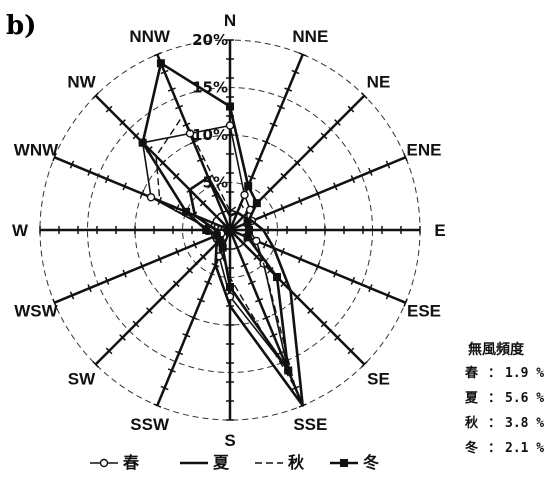  I want to click on point-3-SW, so click(219, 240).